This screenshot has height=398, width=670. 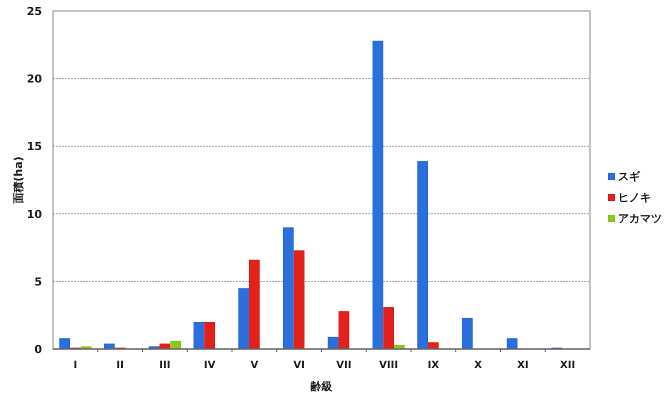 I want to click on legend-label: スギ, so click(x=629, y=176).